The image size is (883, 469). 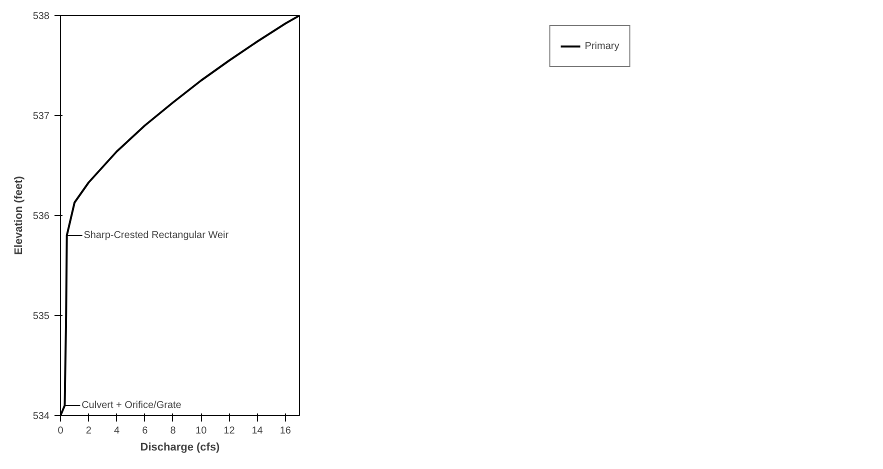 I want to click on y-axis-title: Elevation (feet), so click(x=18, y=215).